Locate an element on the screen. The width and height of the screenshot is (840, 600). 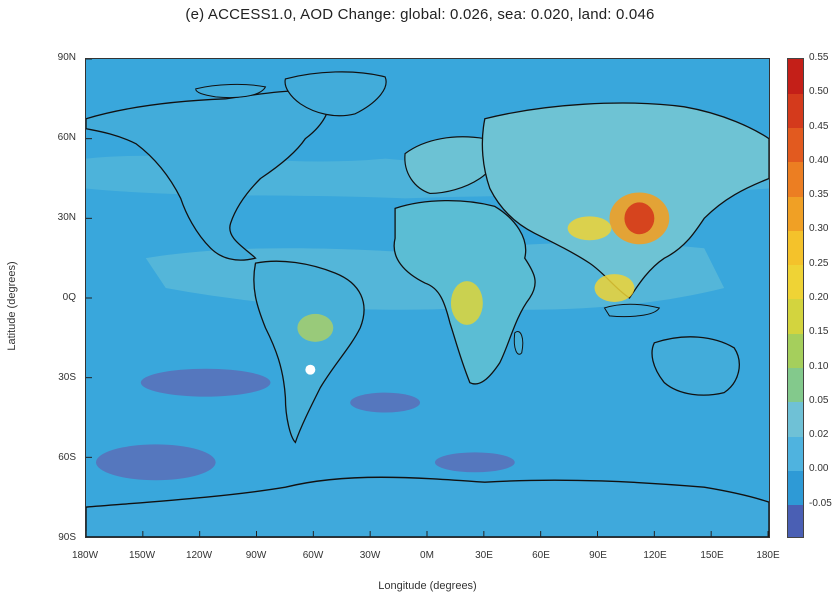
colorbar-tick-label: 0.00 is located at coordinates (819, 469).